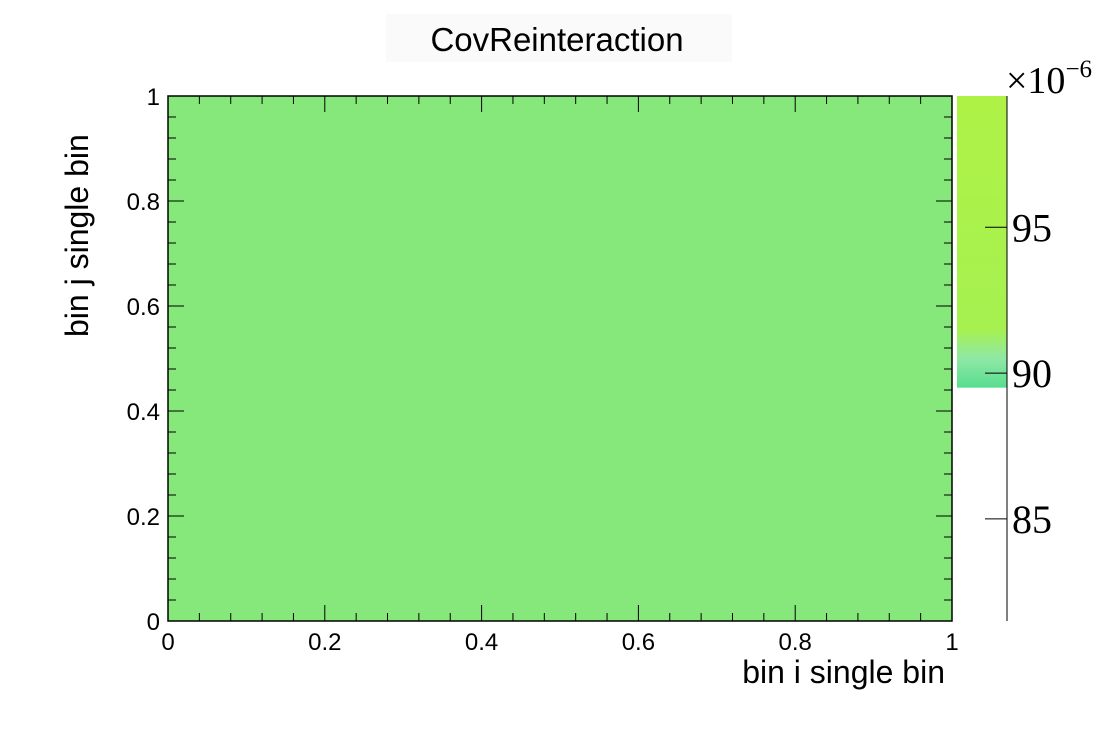  I want to click on x-tick-label: 0.6, so click(638, 642).